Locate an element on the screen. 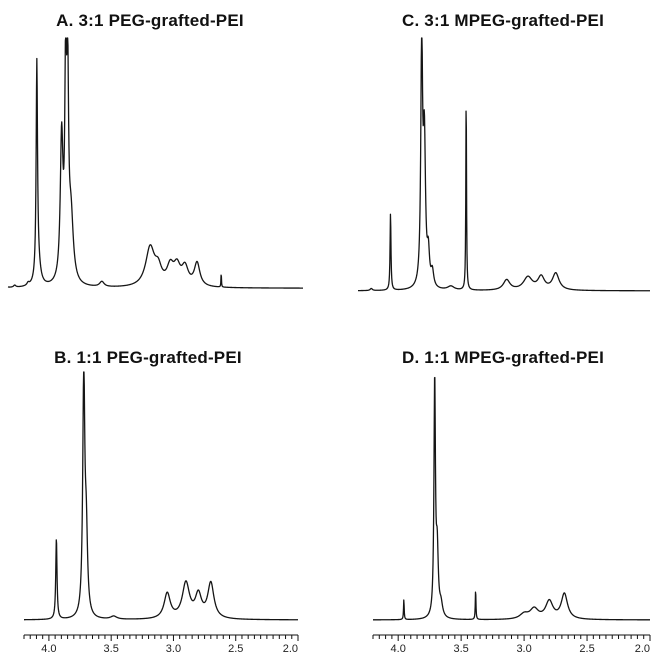 The width and height of the screenshot is (653, 655). panel-d-title: D. 1:1 MPEG-grafted-PEI is located at coordinates (503, 357).